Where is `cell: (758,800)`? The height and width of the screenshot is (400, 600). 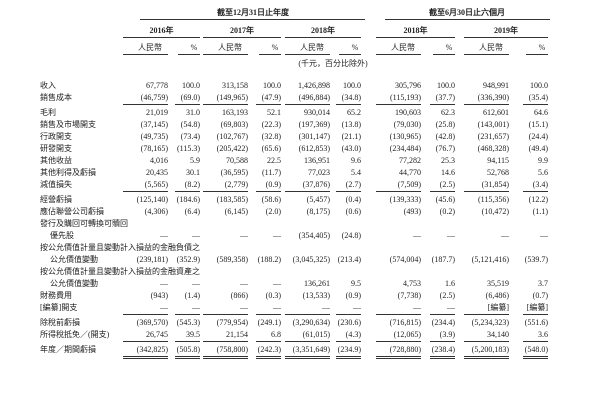 cell: (758,800) is located at coordinates (232, 349).